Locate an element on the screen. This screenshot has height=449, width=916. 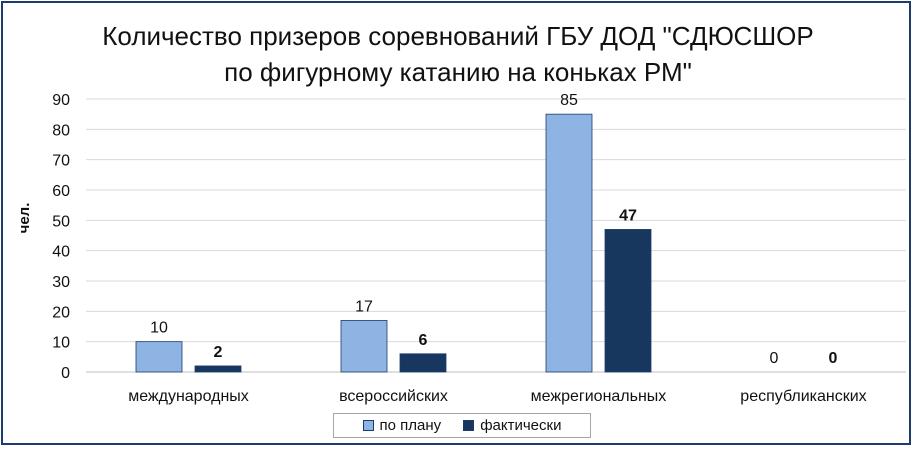
y-tick-label: 10 is located at coordinates (61, 343).